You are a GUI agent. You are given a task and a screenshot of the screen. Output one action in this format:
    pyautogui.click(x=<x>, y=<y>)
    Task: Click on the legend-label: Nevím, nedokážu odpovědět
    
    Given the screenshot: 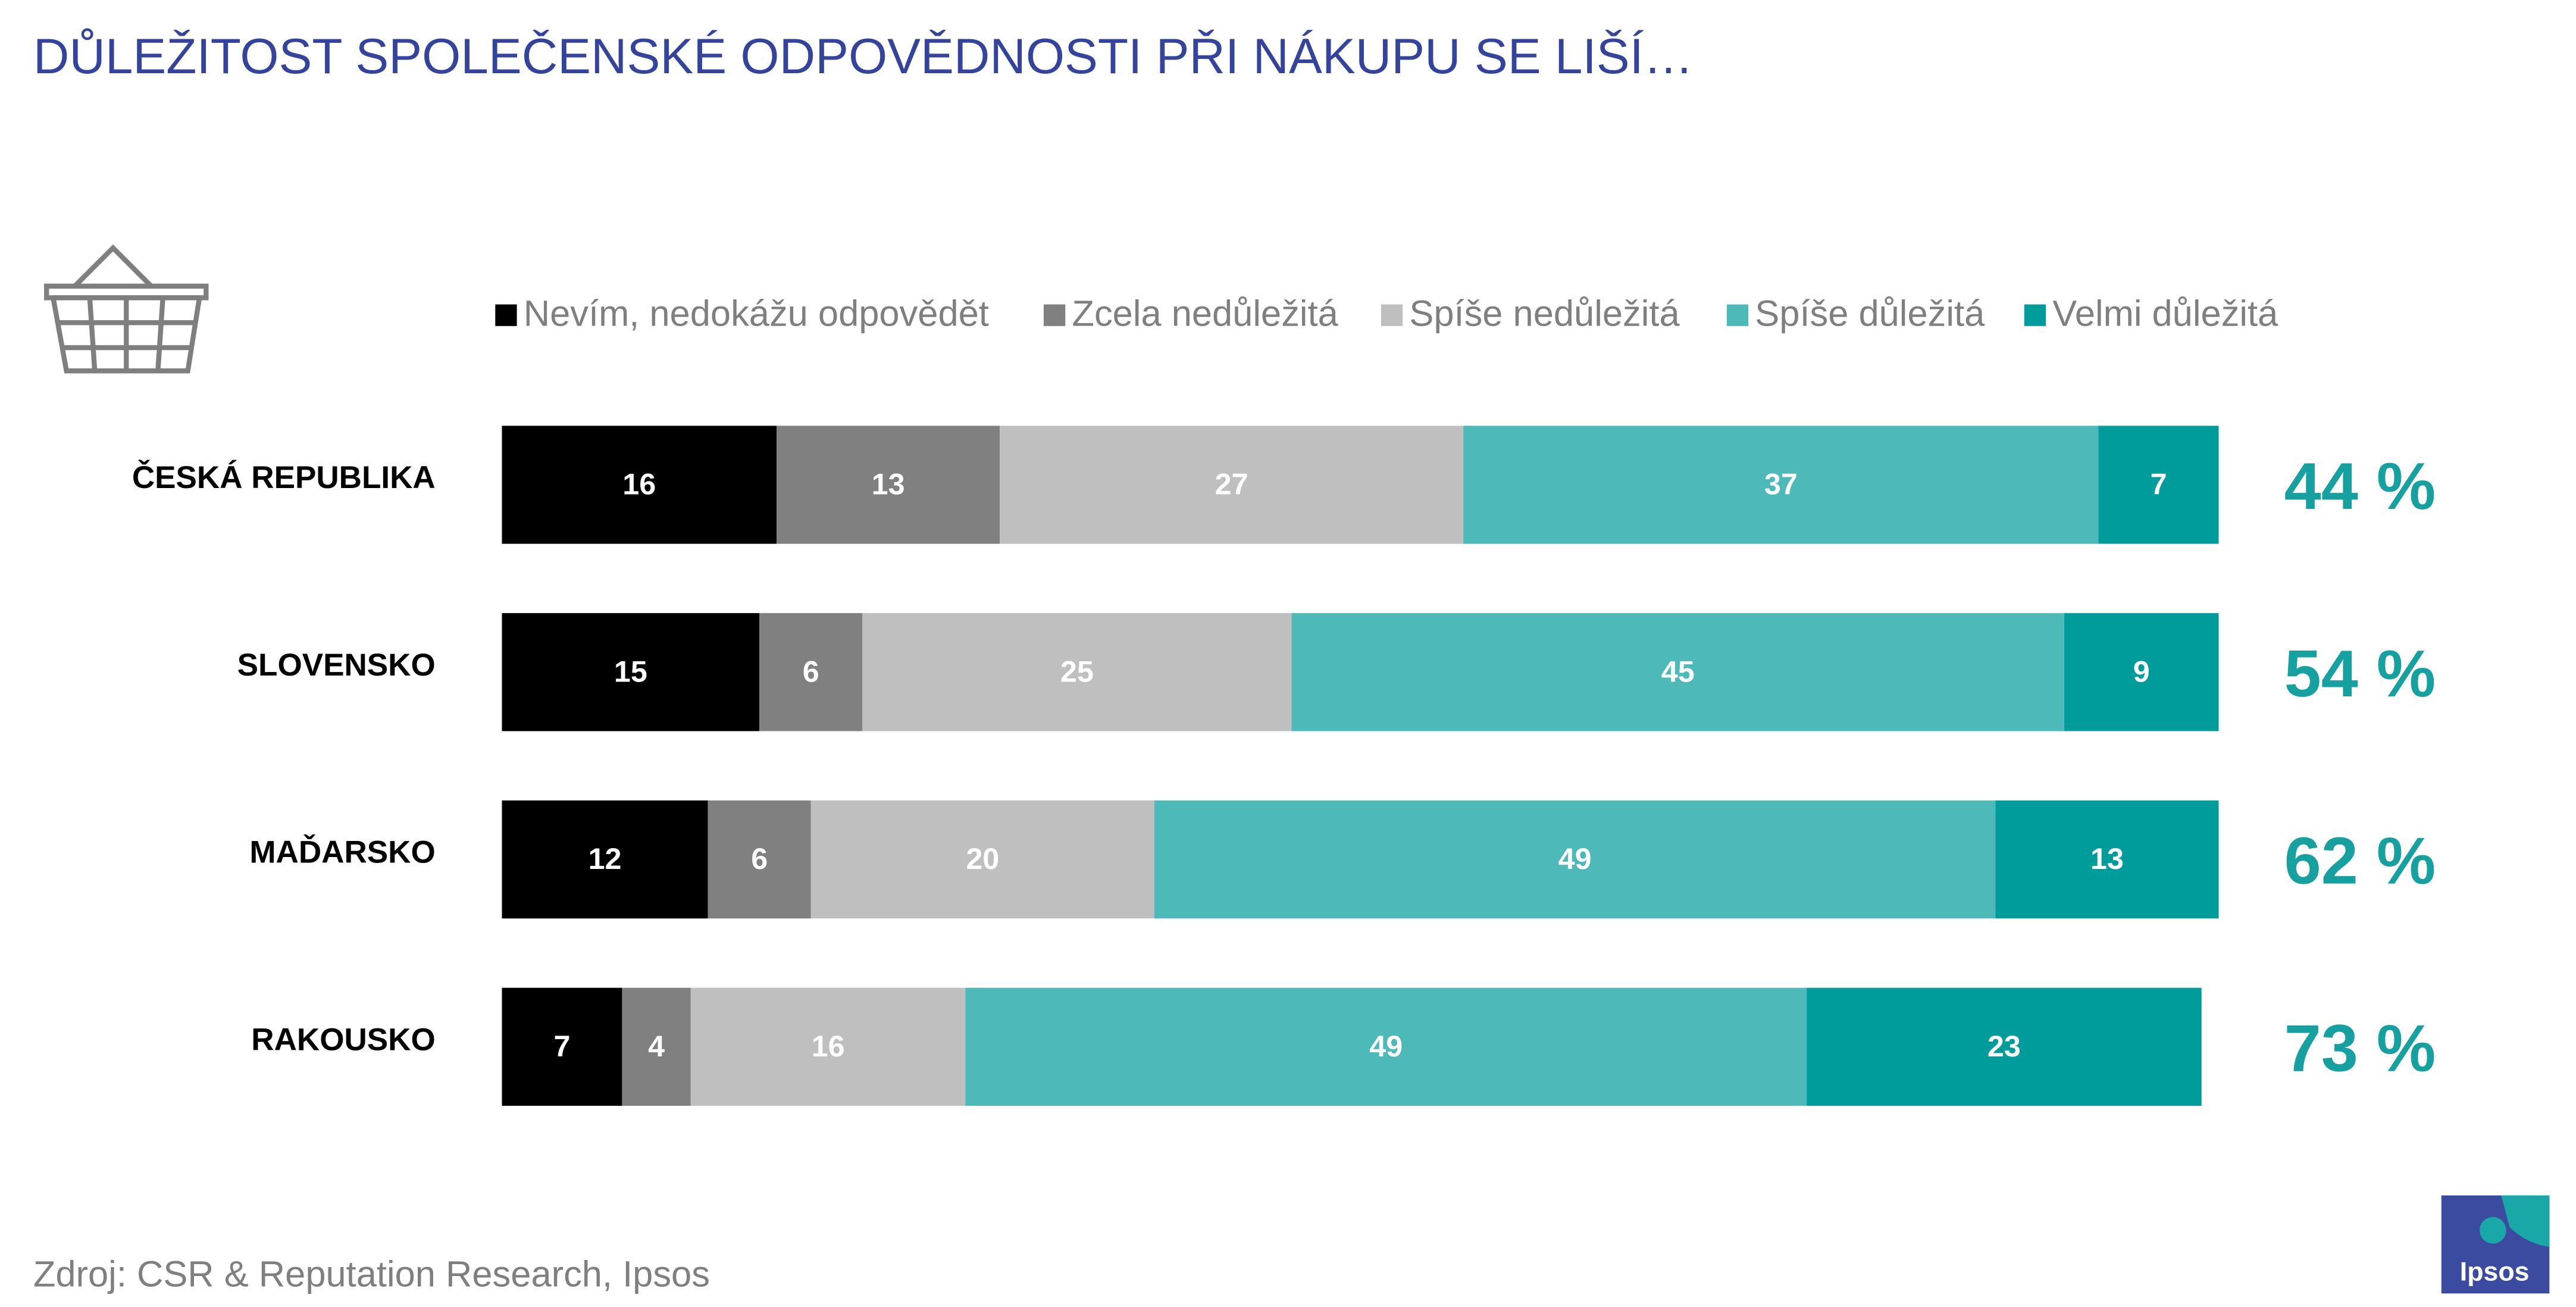 What is the action you would take?
    pyautogui.click(x=756, y=313)
    